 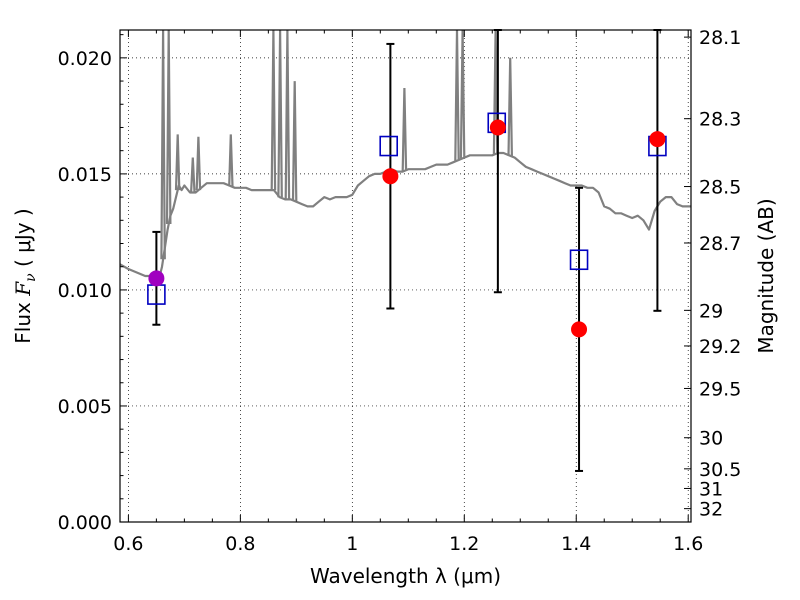 I want to click on y2-tick-label: 29.5, so click(x=720, y=389).